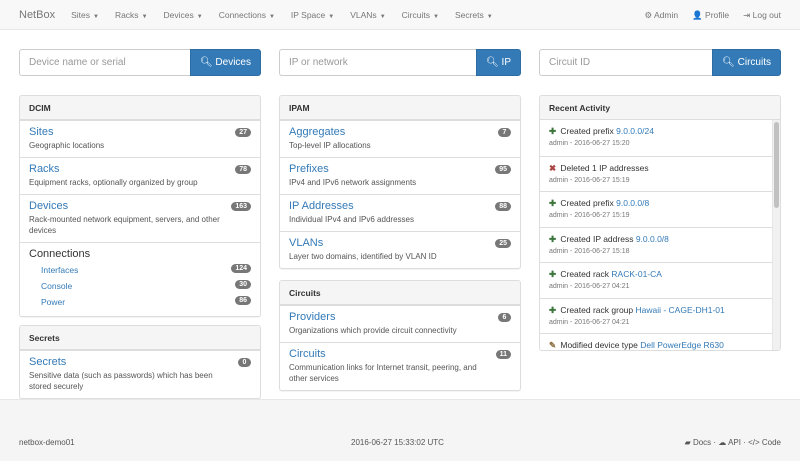 Image resolution: width=800 pixels, height=461 pixels. What do you see at coordinates (140, 338) in the screenshot?
I see `panel-title: Secrets` at bounding box center [140, 338].